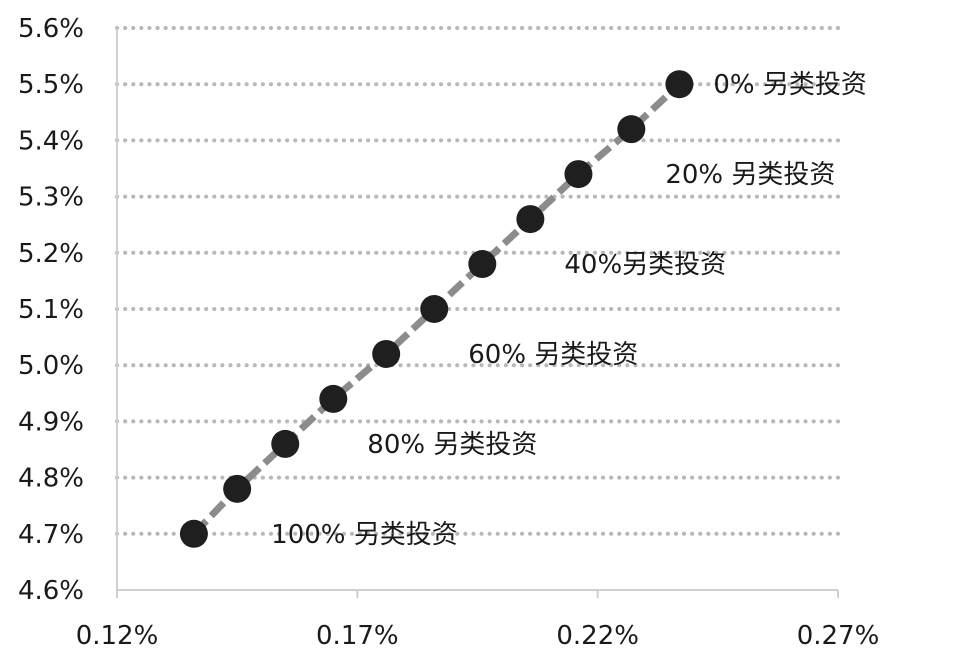 The image size is (955, 664). What do you see at coordinates (51, 479) in the screenshot?
I see `y-tick-label: 4.8%` at bounding box center [51, 479].